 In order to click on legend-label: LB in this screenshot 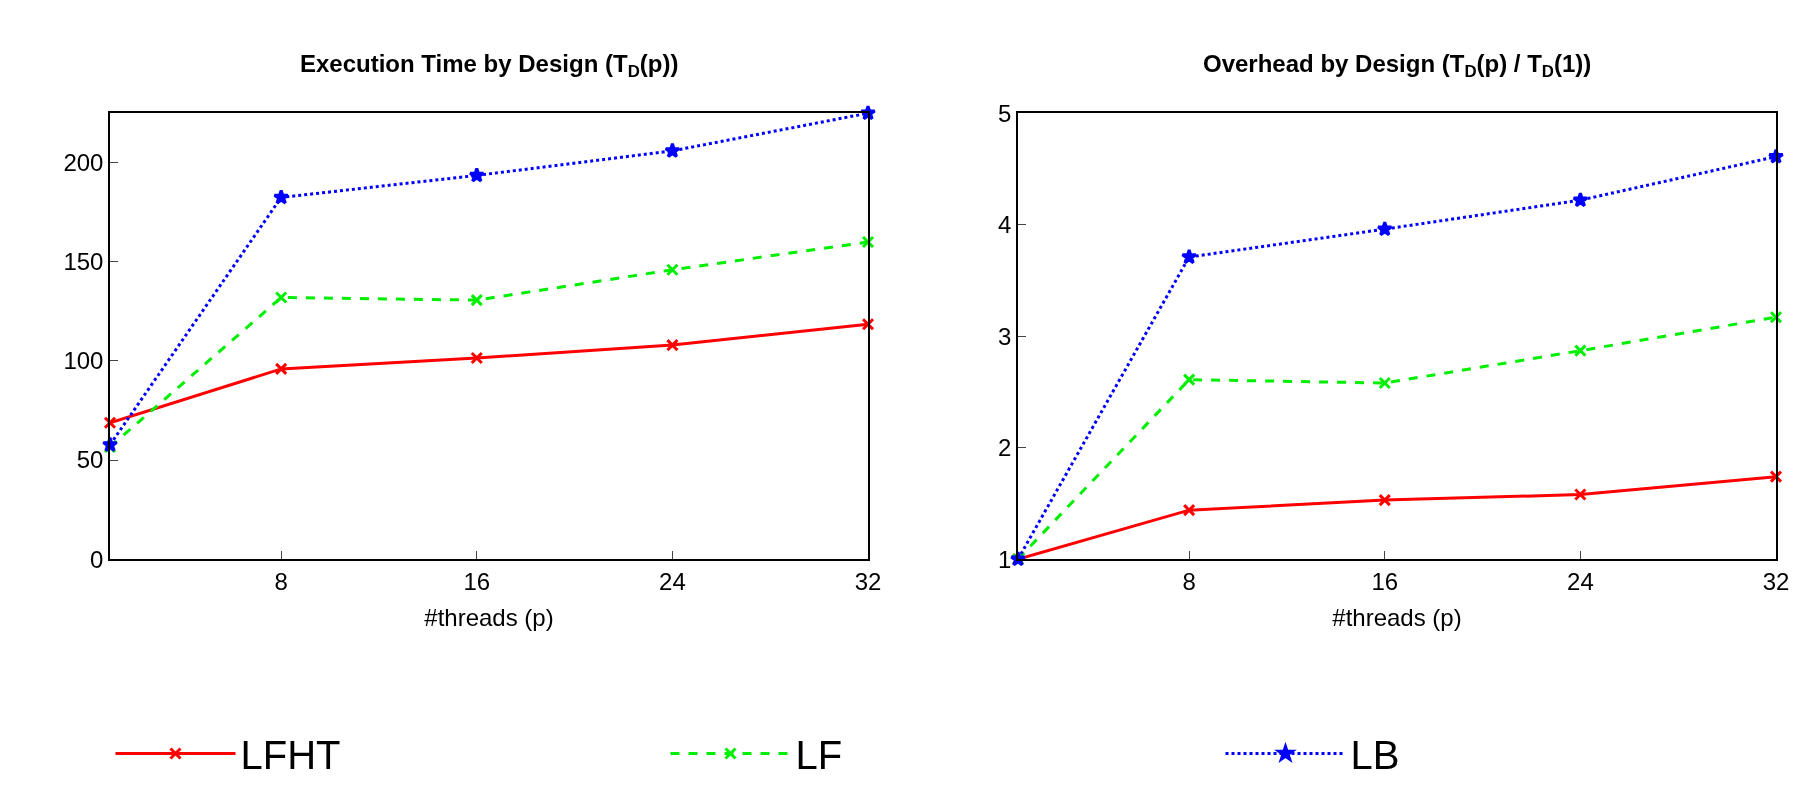, I will do `click(1375, 755)`.